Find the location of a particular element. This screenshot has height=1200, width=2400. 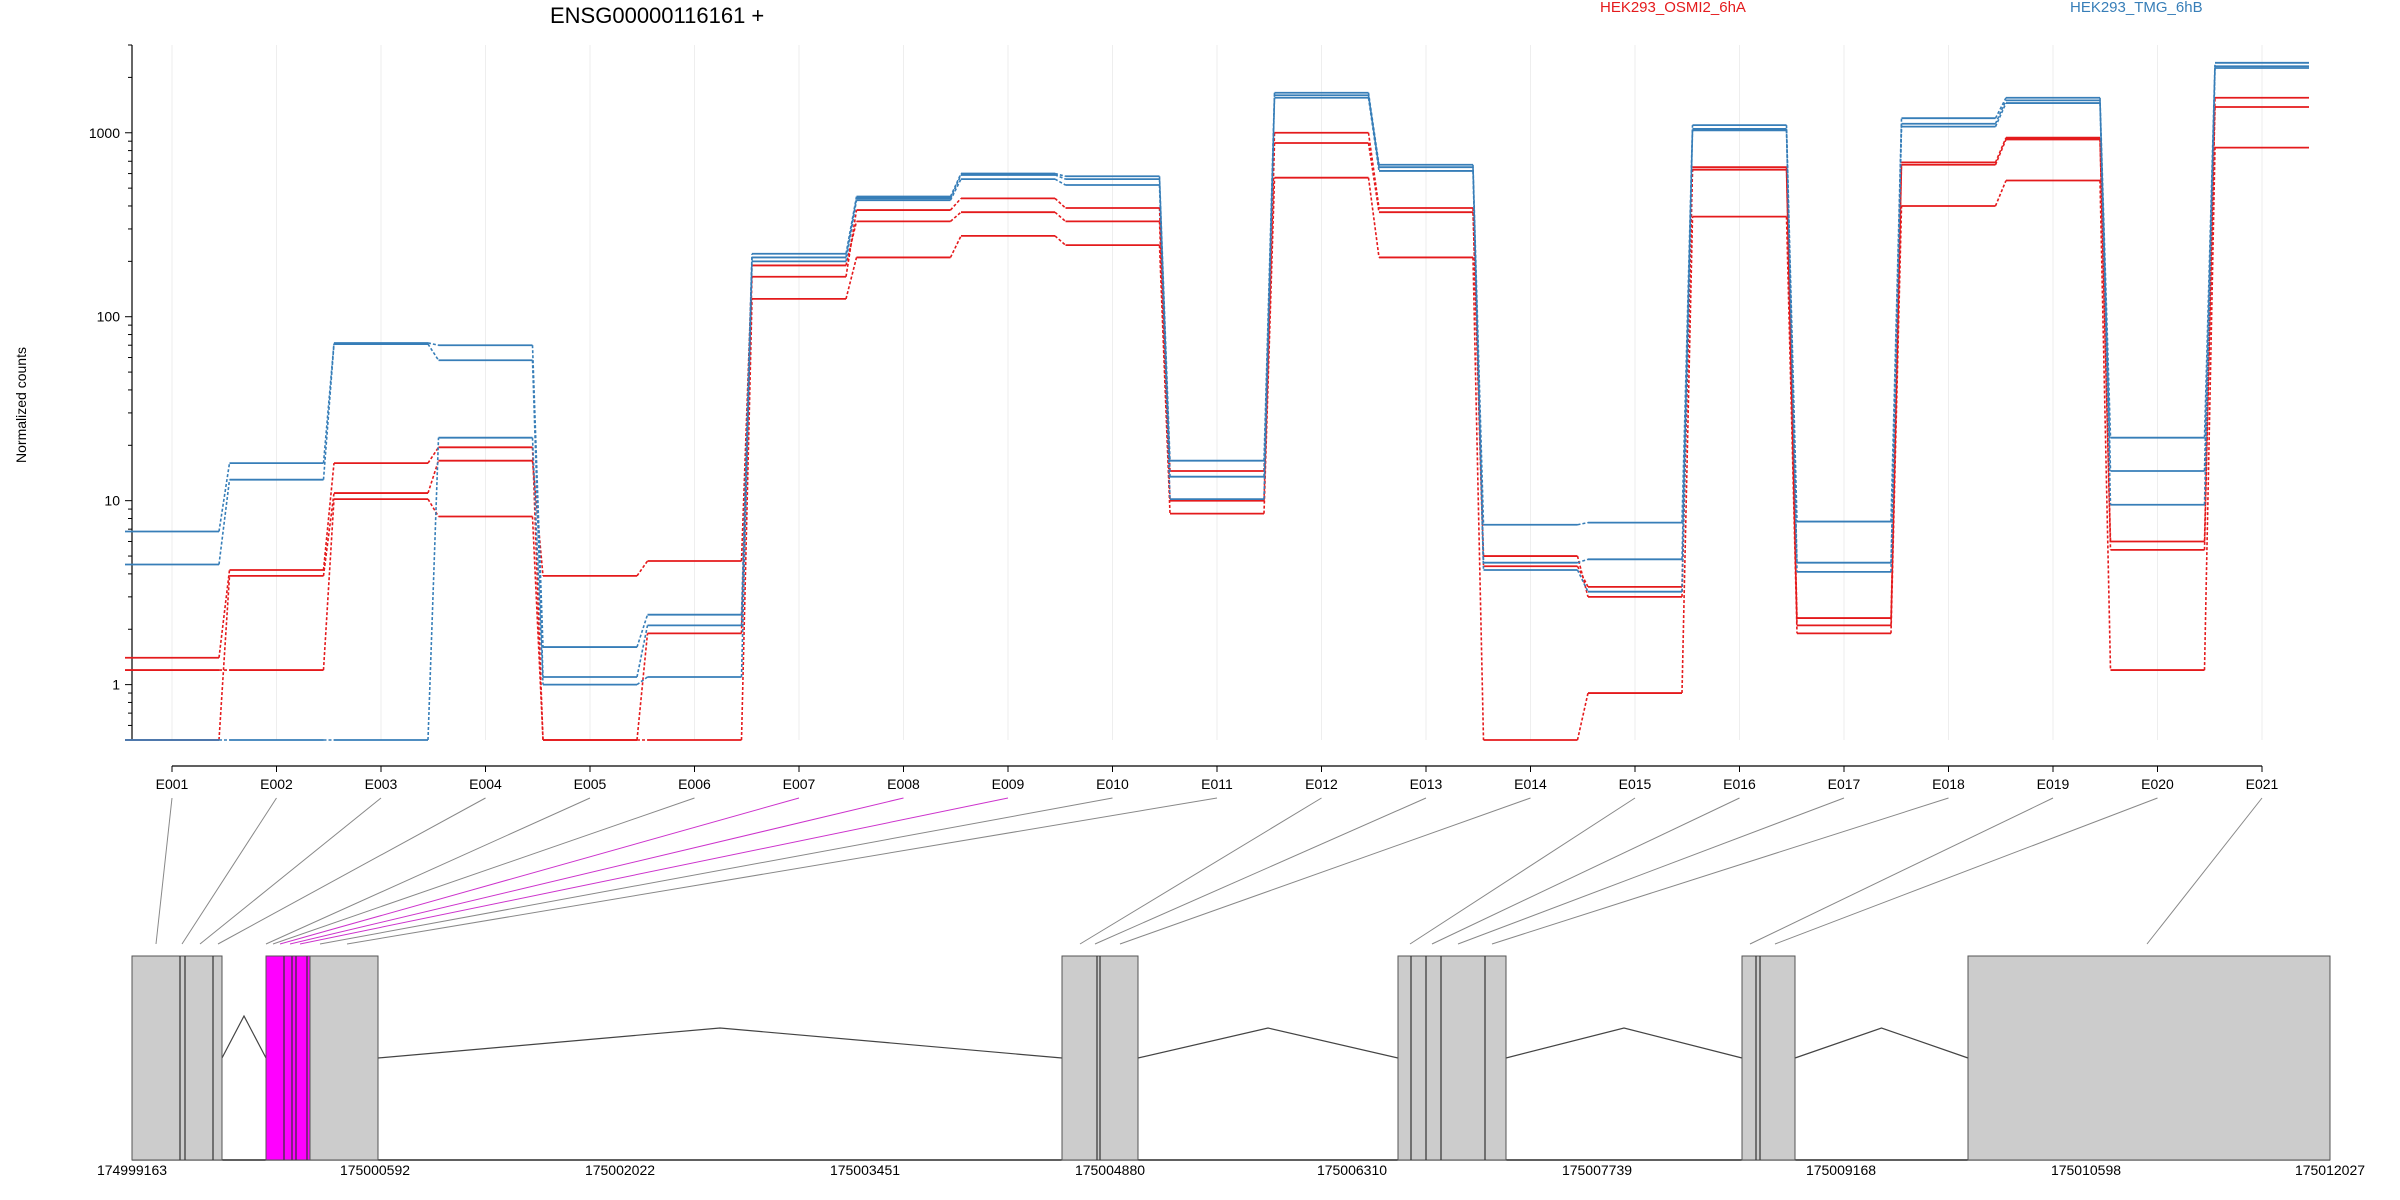

x-tick-label: E007 is located at coordinates (799, 784).